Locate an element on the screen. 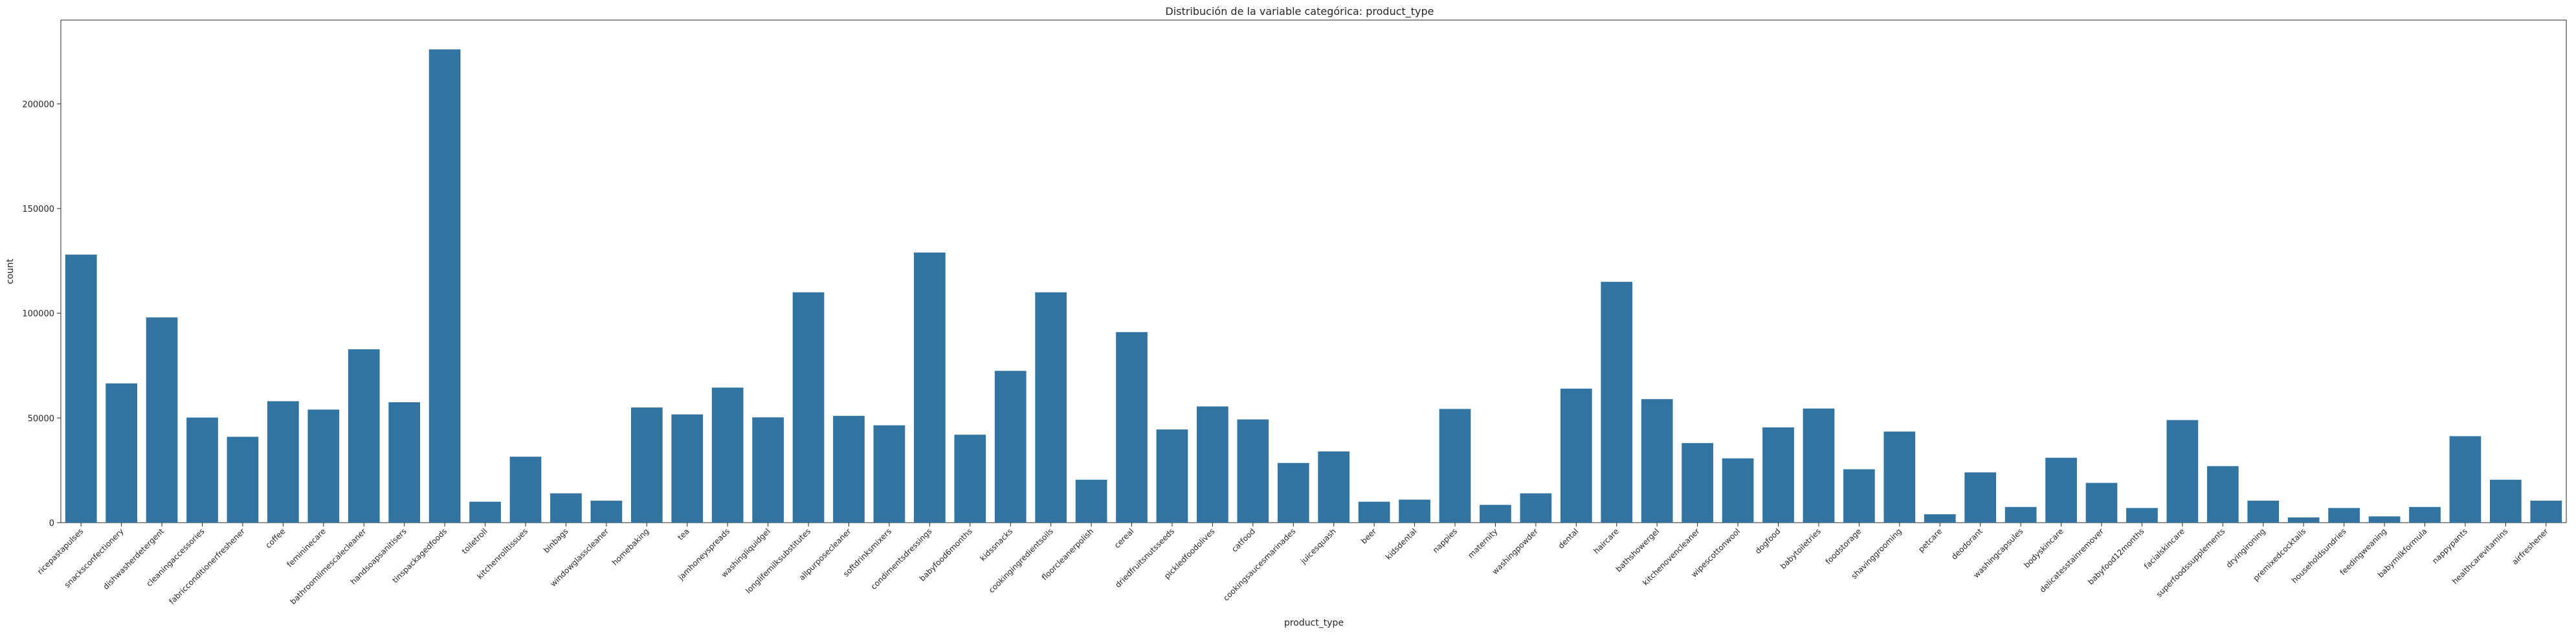  bar-toiletroll is located at coordinates (485, 512).